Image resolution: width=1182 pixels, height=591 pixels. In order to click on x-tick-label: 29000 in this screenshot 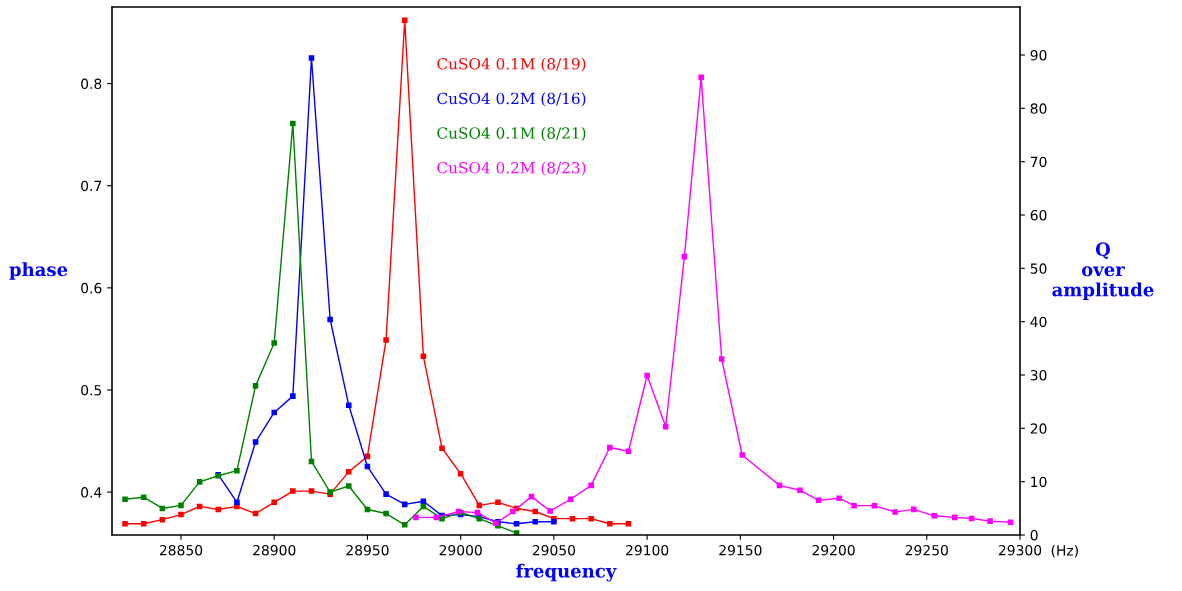, I will do `click(460, 550)`.